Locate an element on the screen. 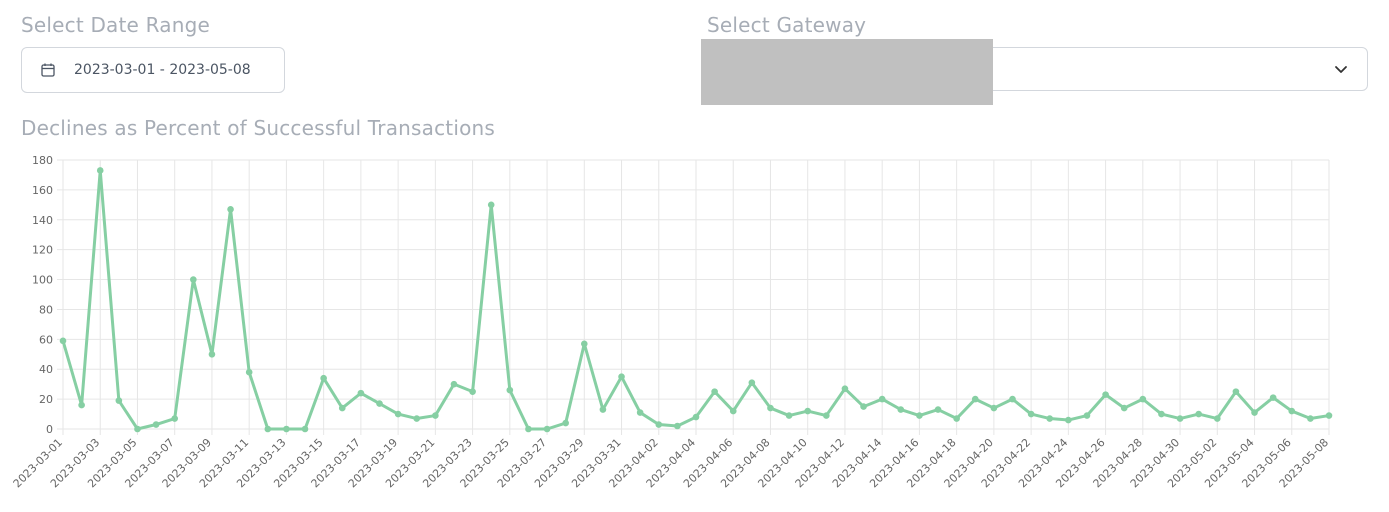 This screenshot has width=1389, height=512. y-tick-label: 0 is located at coordinates (49, 429).